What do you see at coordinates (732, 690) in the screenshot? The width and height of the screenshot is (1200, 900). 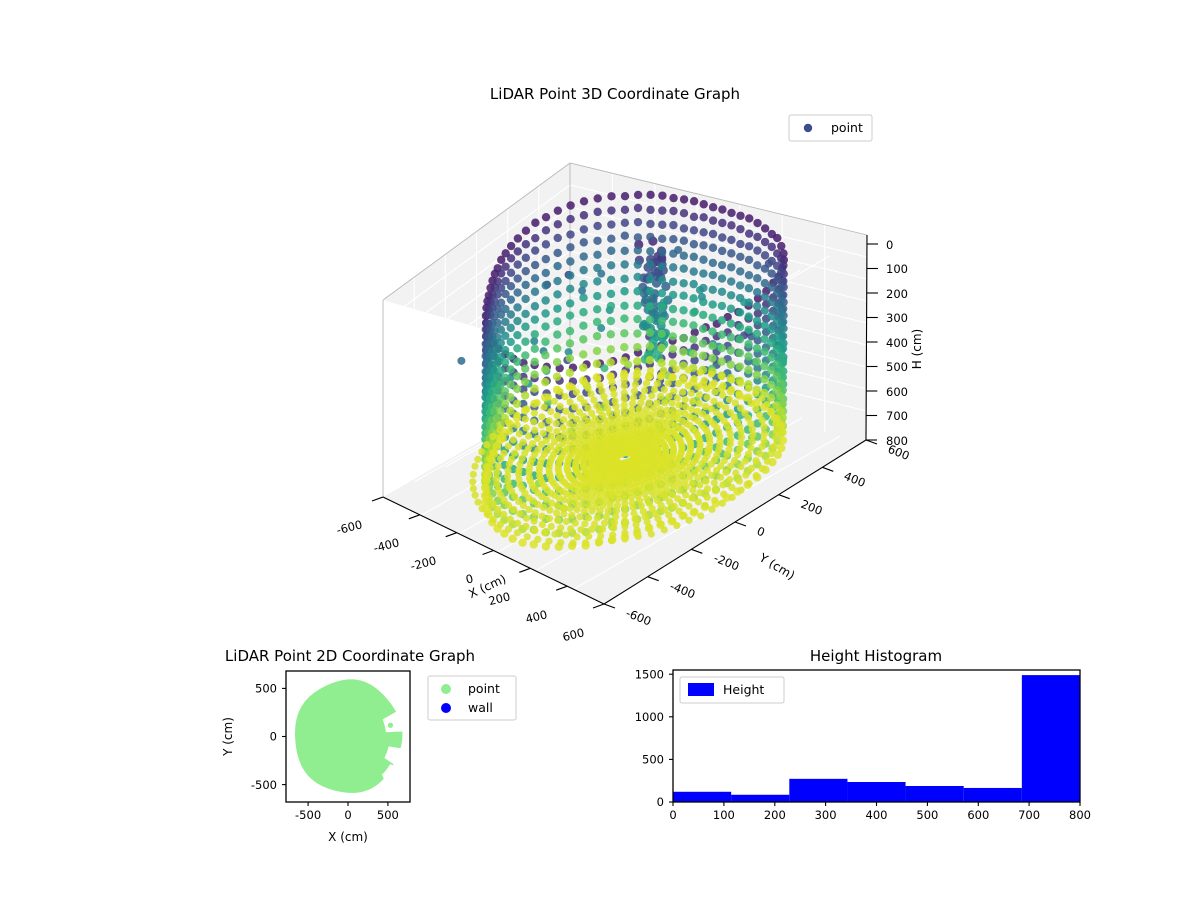 I see `legend-histogram: Height` at bounding box center [732, 690].